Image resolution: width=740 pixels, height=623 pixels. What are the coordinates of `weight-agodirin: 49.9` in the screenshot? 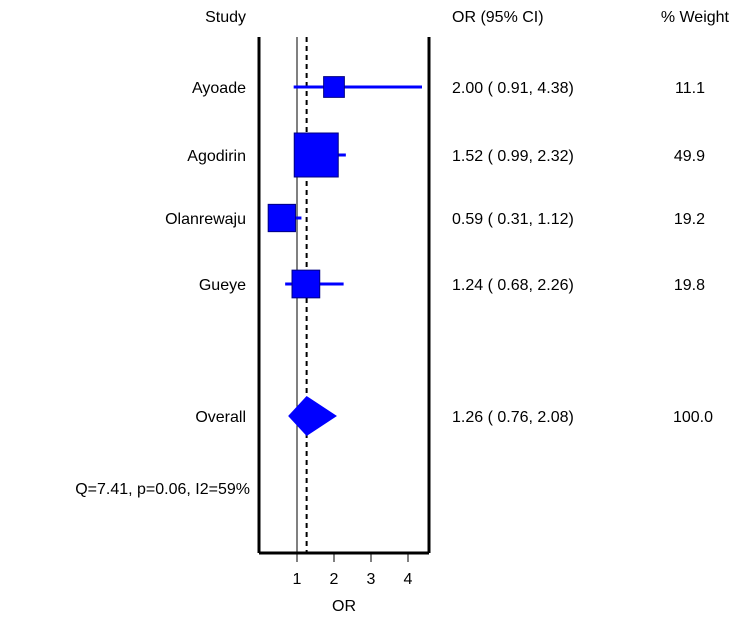 It's located at (689, 156).